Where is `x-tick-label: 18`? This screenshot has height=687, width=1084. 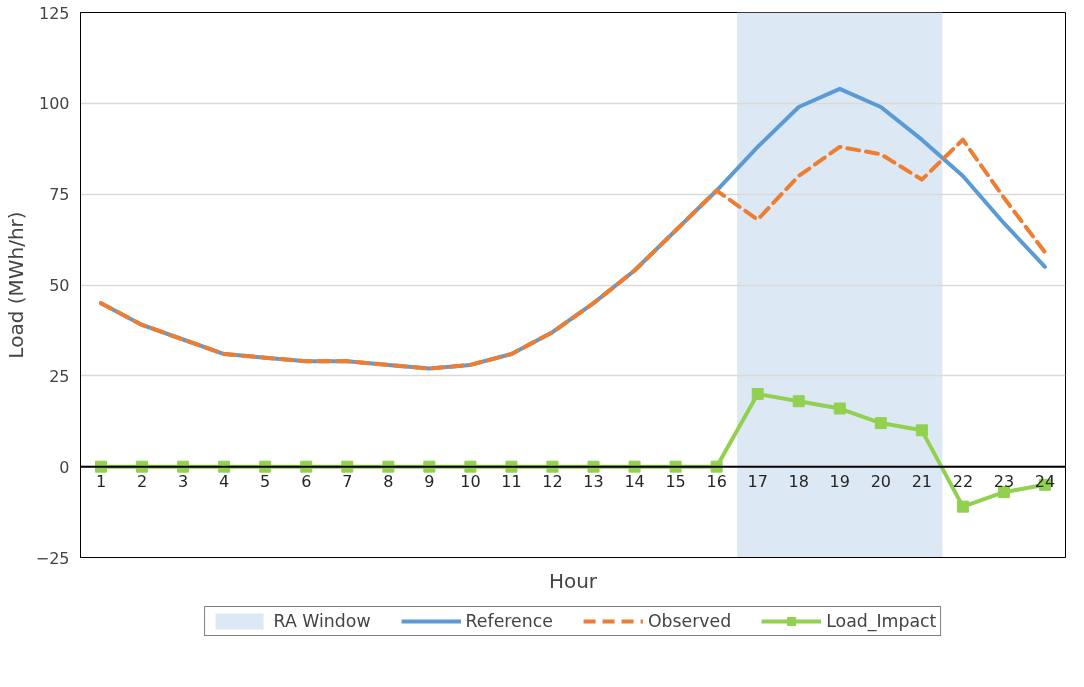
x-tick-label: 18 is located at coordinates (798, 481).